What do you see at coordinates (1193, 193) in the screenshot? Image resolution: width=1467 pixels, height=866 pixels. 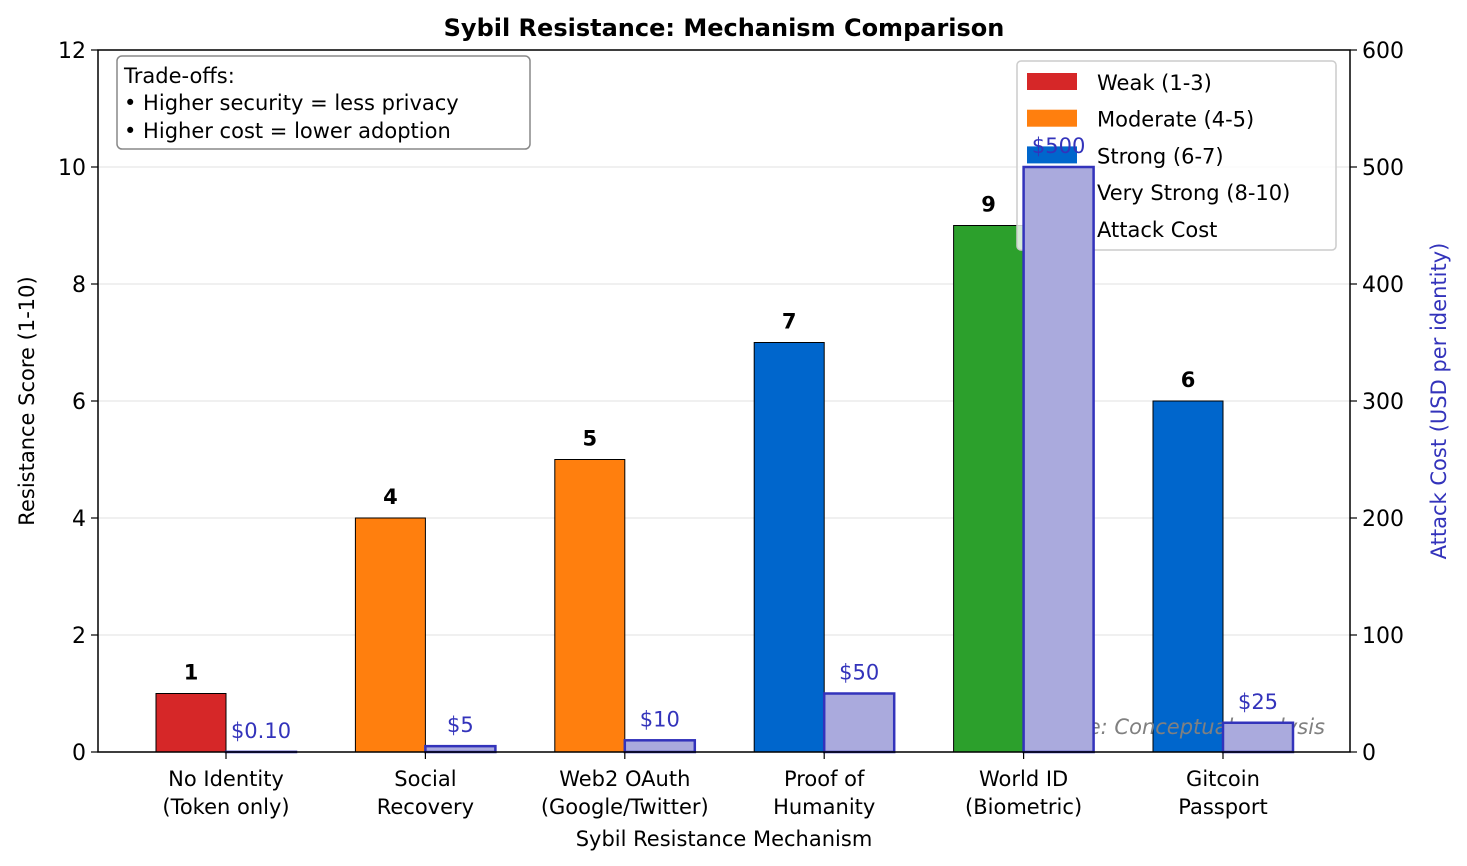 I see `legend-label: Very Strong (8-10)` at bounding box center [1193, 193].